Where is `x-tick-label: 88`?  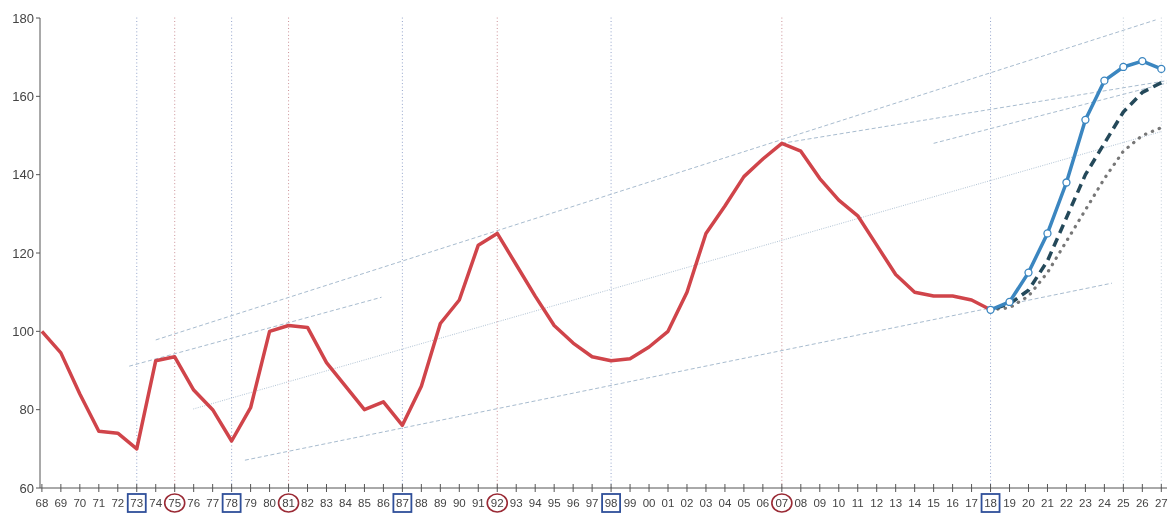
x-tick-label: 88 is located at coordinates (421, 503).